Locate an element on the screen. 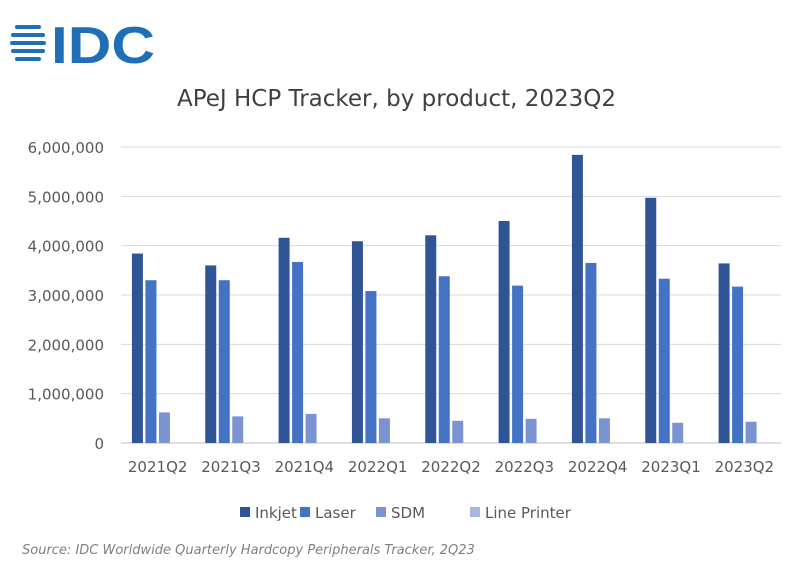 Image resolution: width=793 pixels, height=576 pixels. legend-label: Laser is located at coordinates (336, 513).